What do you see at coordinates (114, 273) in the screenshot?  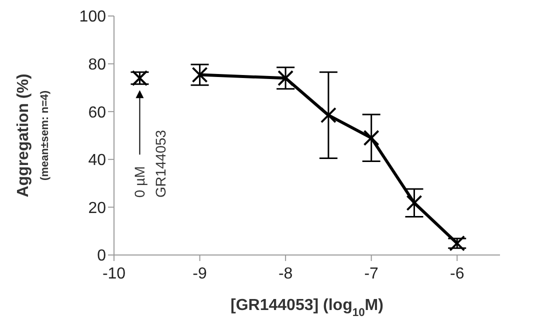 I see `x-tick-label: -10` at bounding box center [114, 273].